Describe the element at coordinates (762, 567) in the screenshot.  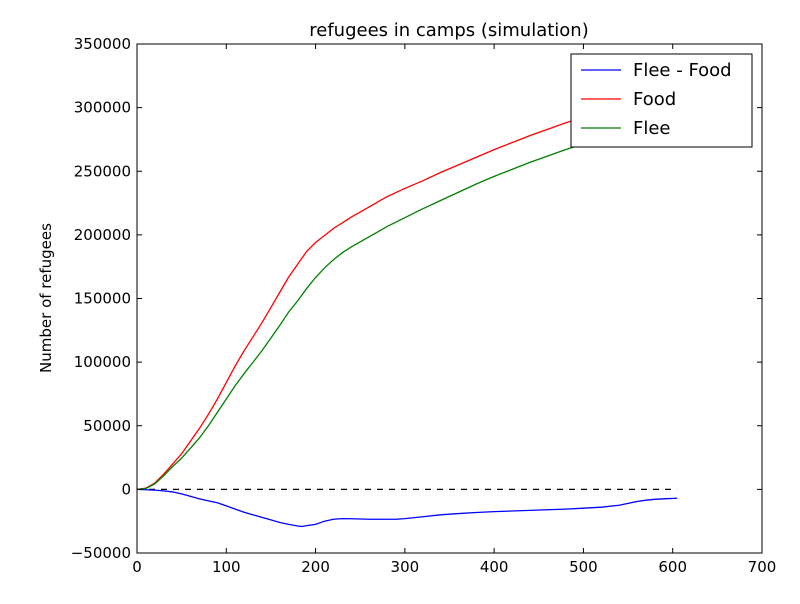
I see `x-tick-label: 700` at that location.